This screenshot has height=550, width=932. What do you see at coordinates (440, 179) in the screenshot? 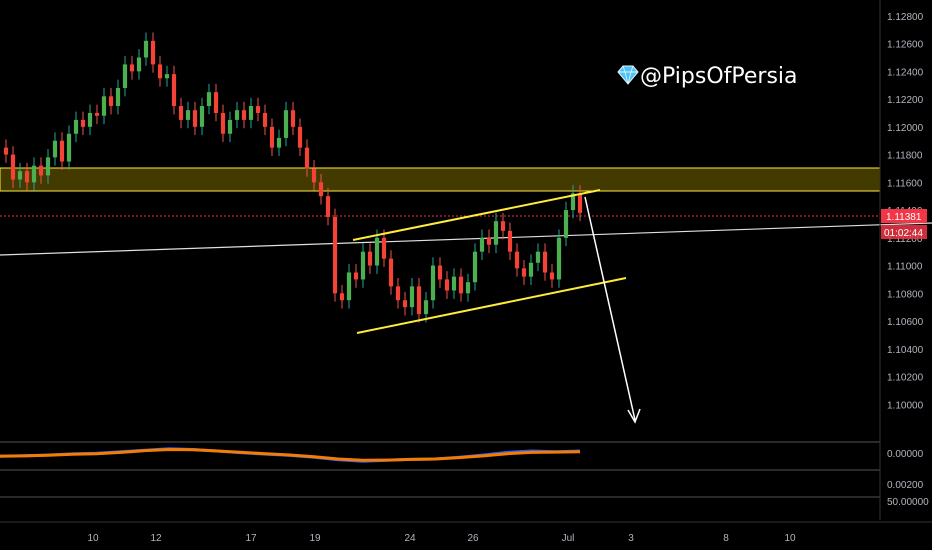
I see `resistance-zone` at bounding box center [440, 179].